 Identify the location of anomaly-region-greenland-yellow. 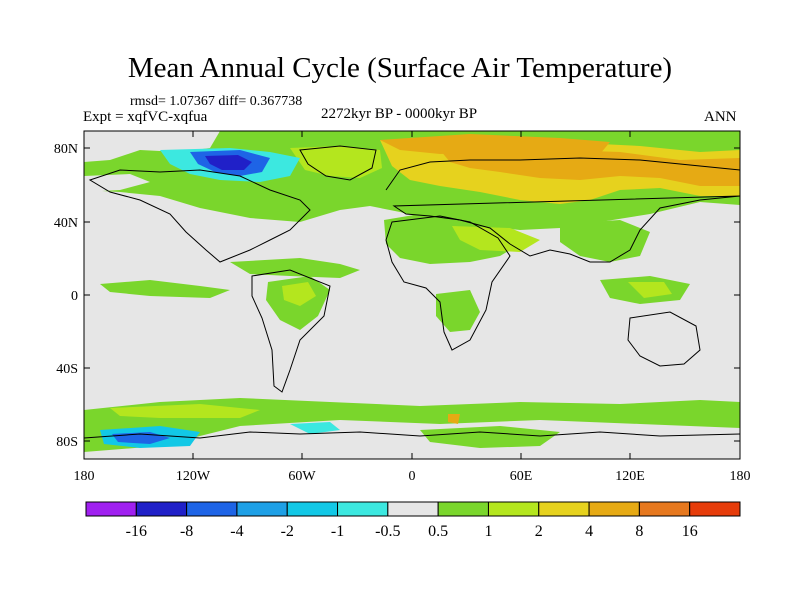
(336, 162).